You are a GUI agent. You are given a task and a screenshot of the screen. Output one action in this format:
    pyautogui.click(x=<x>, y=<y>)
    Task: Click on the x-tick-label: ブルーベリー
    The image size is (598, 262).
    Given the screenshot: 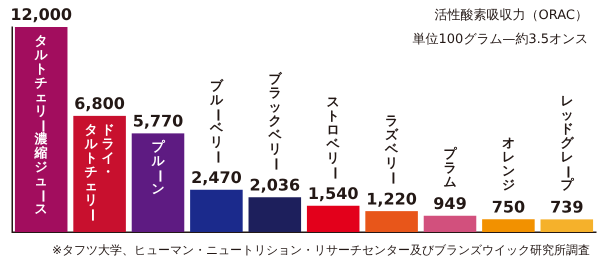 What is the action you would take?
    pyautogui.click(x=216, y=121)
    